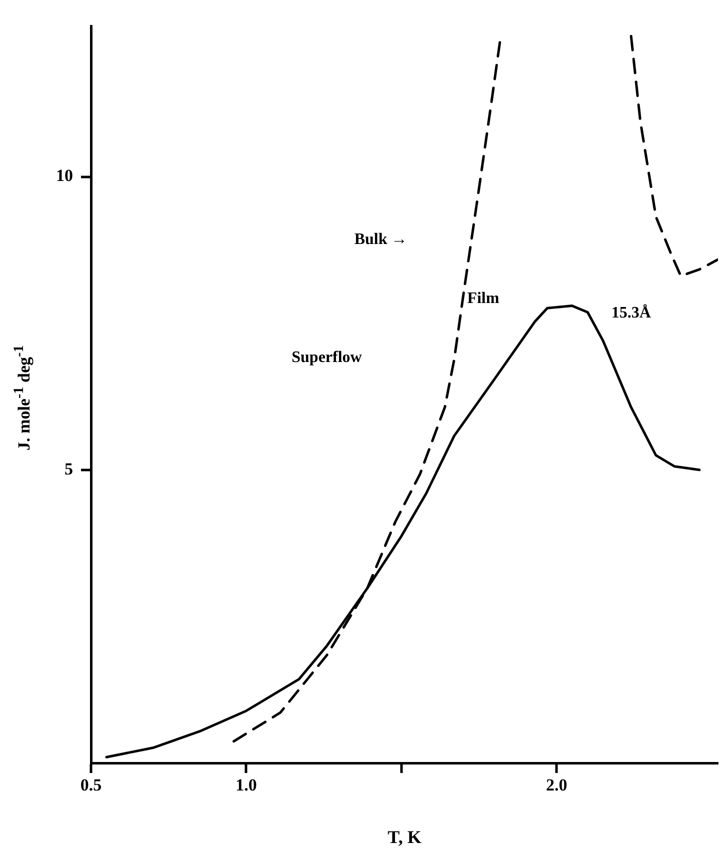 The height and width of the screenshot is (863, 728). Describe the element at coordinates (327, 357) in the screenshot. I see `annotation: Superflow` at that location.